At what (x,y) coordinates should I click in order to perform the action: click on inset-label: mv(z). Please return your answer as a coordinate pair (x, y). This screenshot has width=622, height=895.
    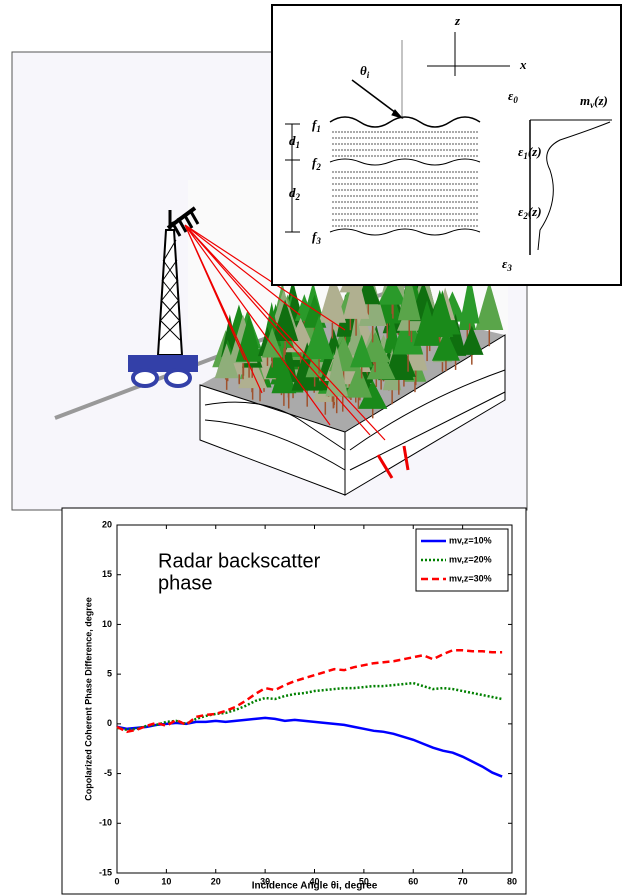
    Looking at the image, I should click on (594, 101).